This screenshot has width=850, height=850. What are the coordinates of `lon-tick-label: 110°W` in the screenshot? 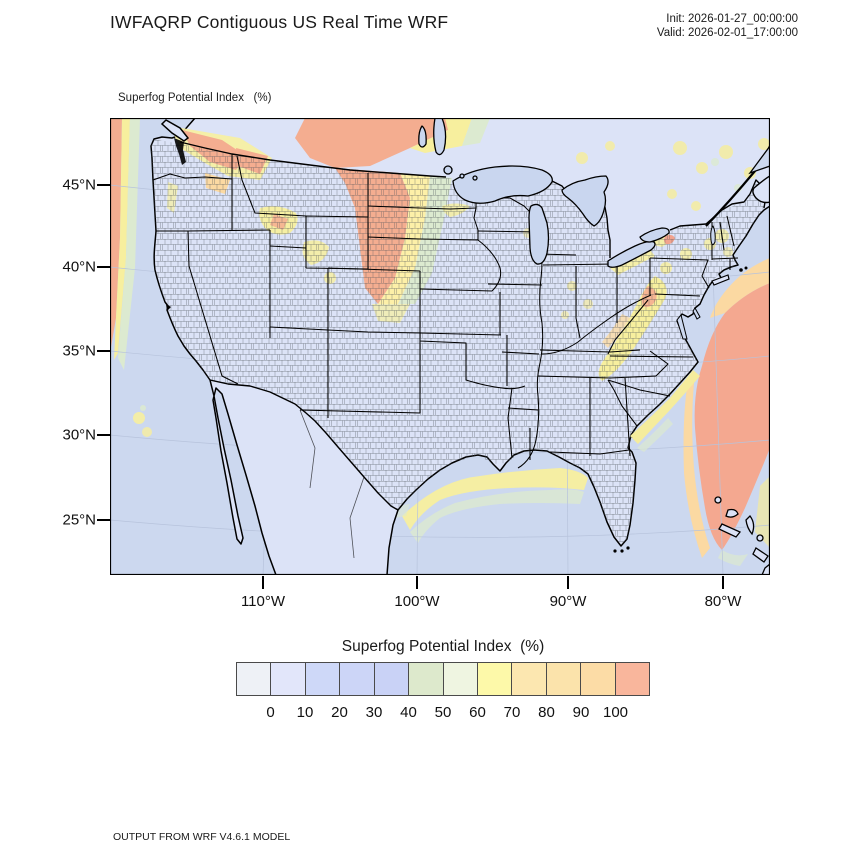 It's located at (263, 601).